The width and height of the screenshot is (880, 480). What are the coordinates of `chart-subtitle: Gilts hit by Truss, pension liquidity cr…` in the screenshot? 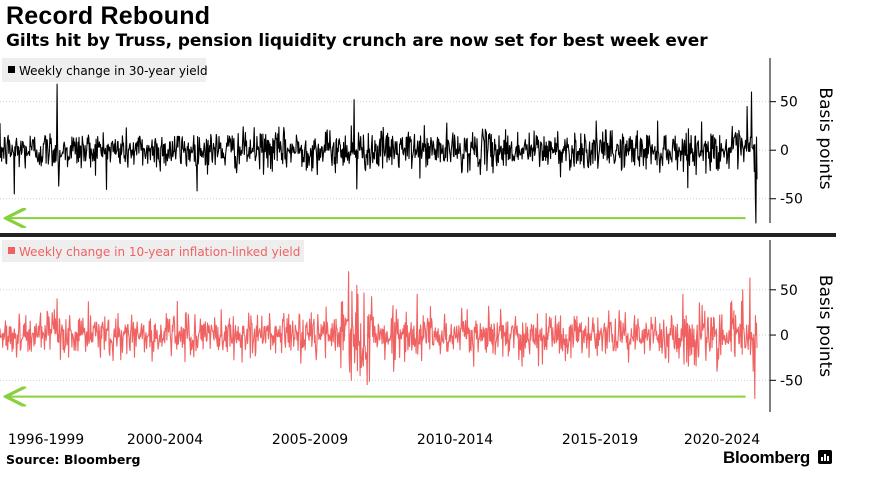 It's located at (357, 41).